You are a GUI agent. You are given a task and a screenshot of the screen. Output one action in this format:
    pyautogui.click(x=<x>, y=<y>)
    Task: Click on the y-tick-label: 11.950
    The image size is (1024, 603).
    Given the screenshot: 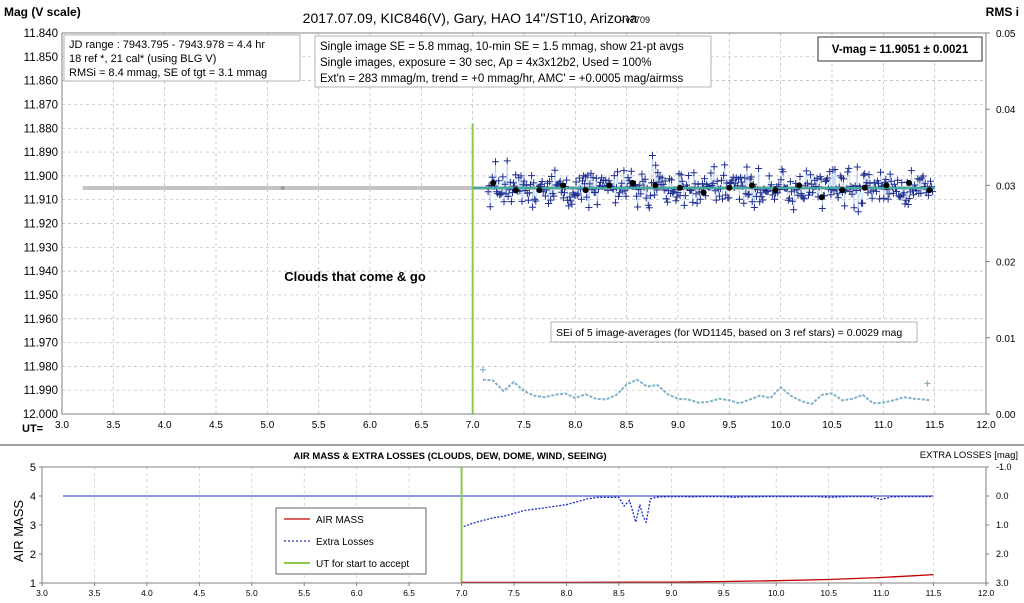 What is the action you would take?
    pyautogui.click(x=41, y=296)
    